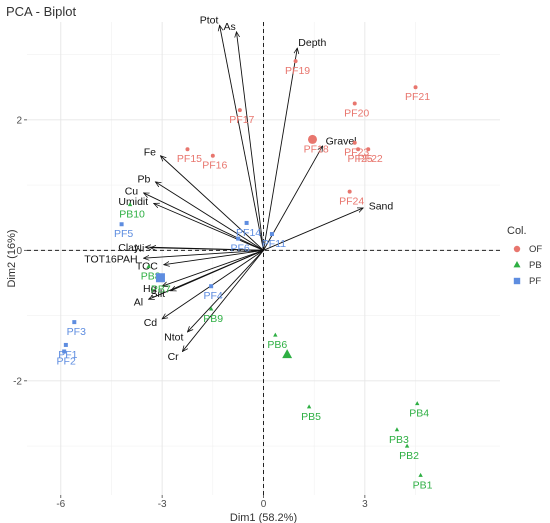  Describe the element at coordinates (423, 485) in the screenshot. I see `point-label: PB1` at that location.